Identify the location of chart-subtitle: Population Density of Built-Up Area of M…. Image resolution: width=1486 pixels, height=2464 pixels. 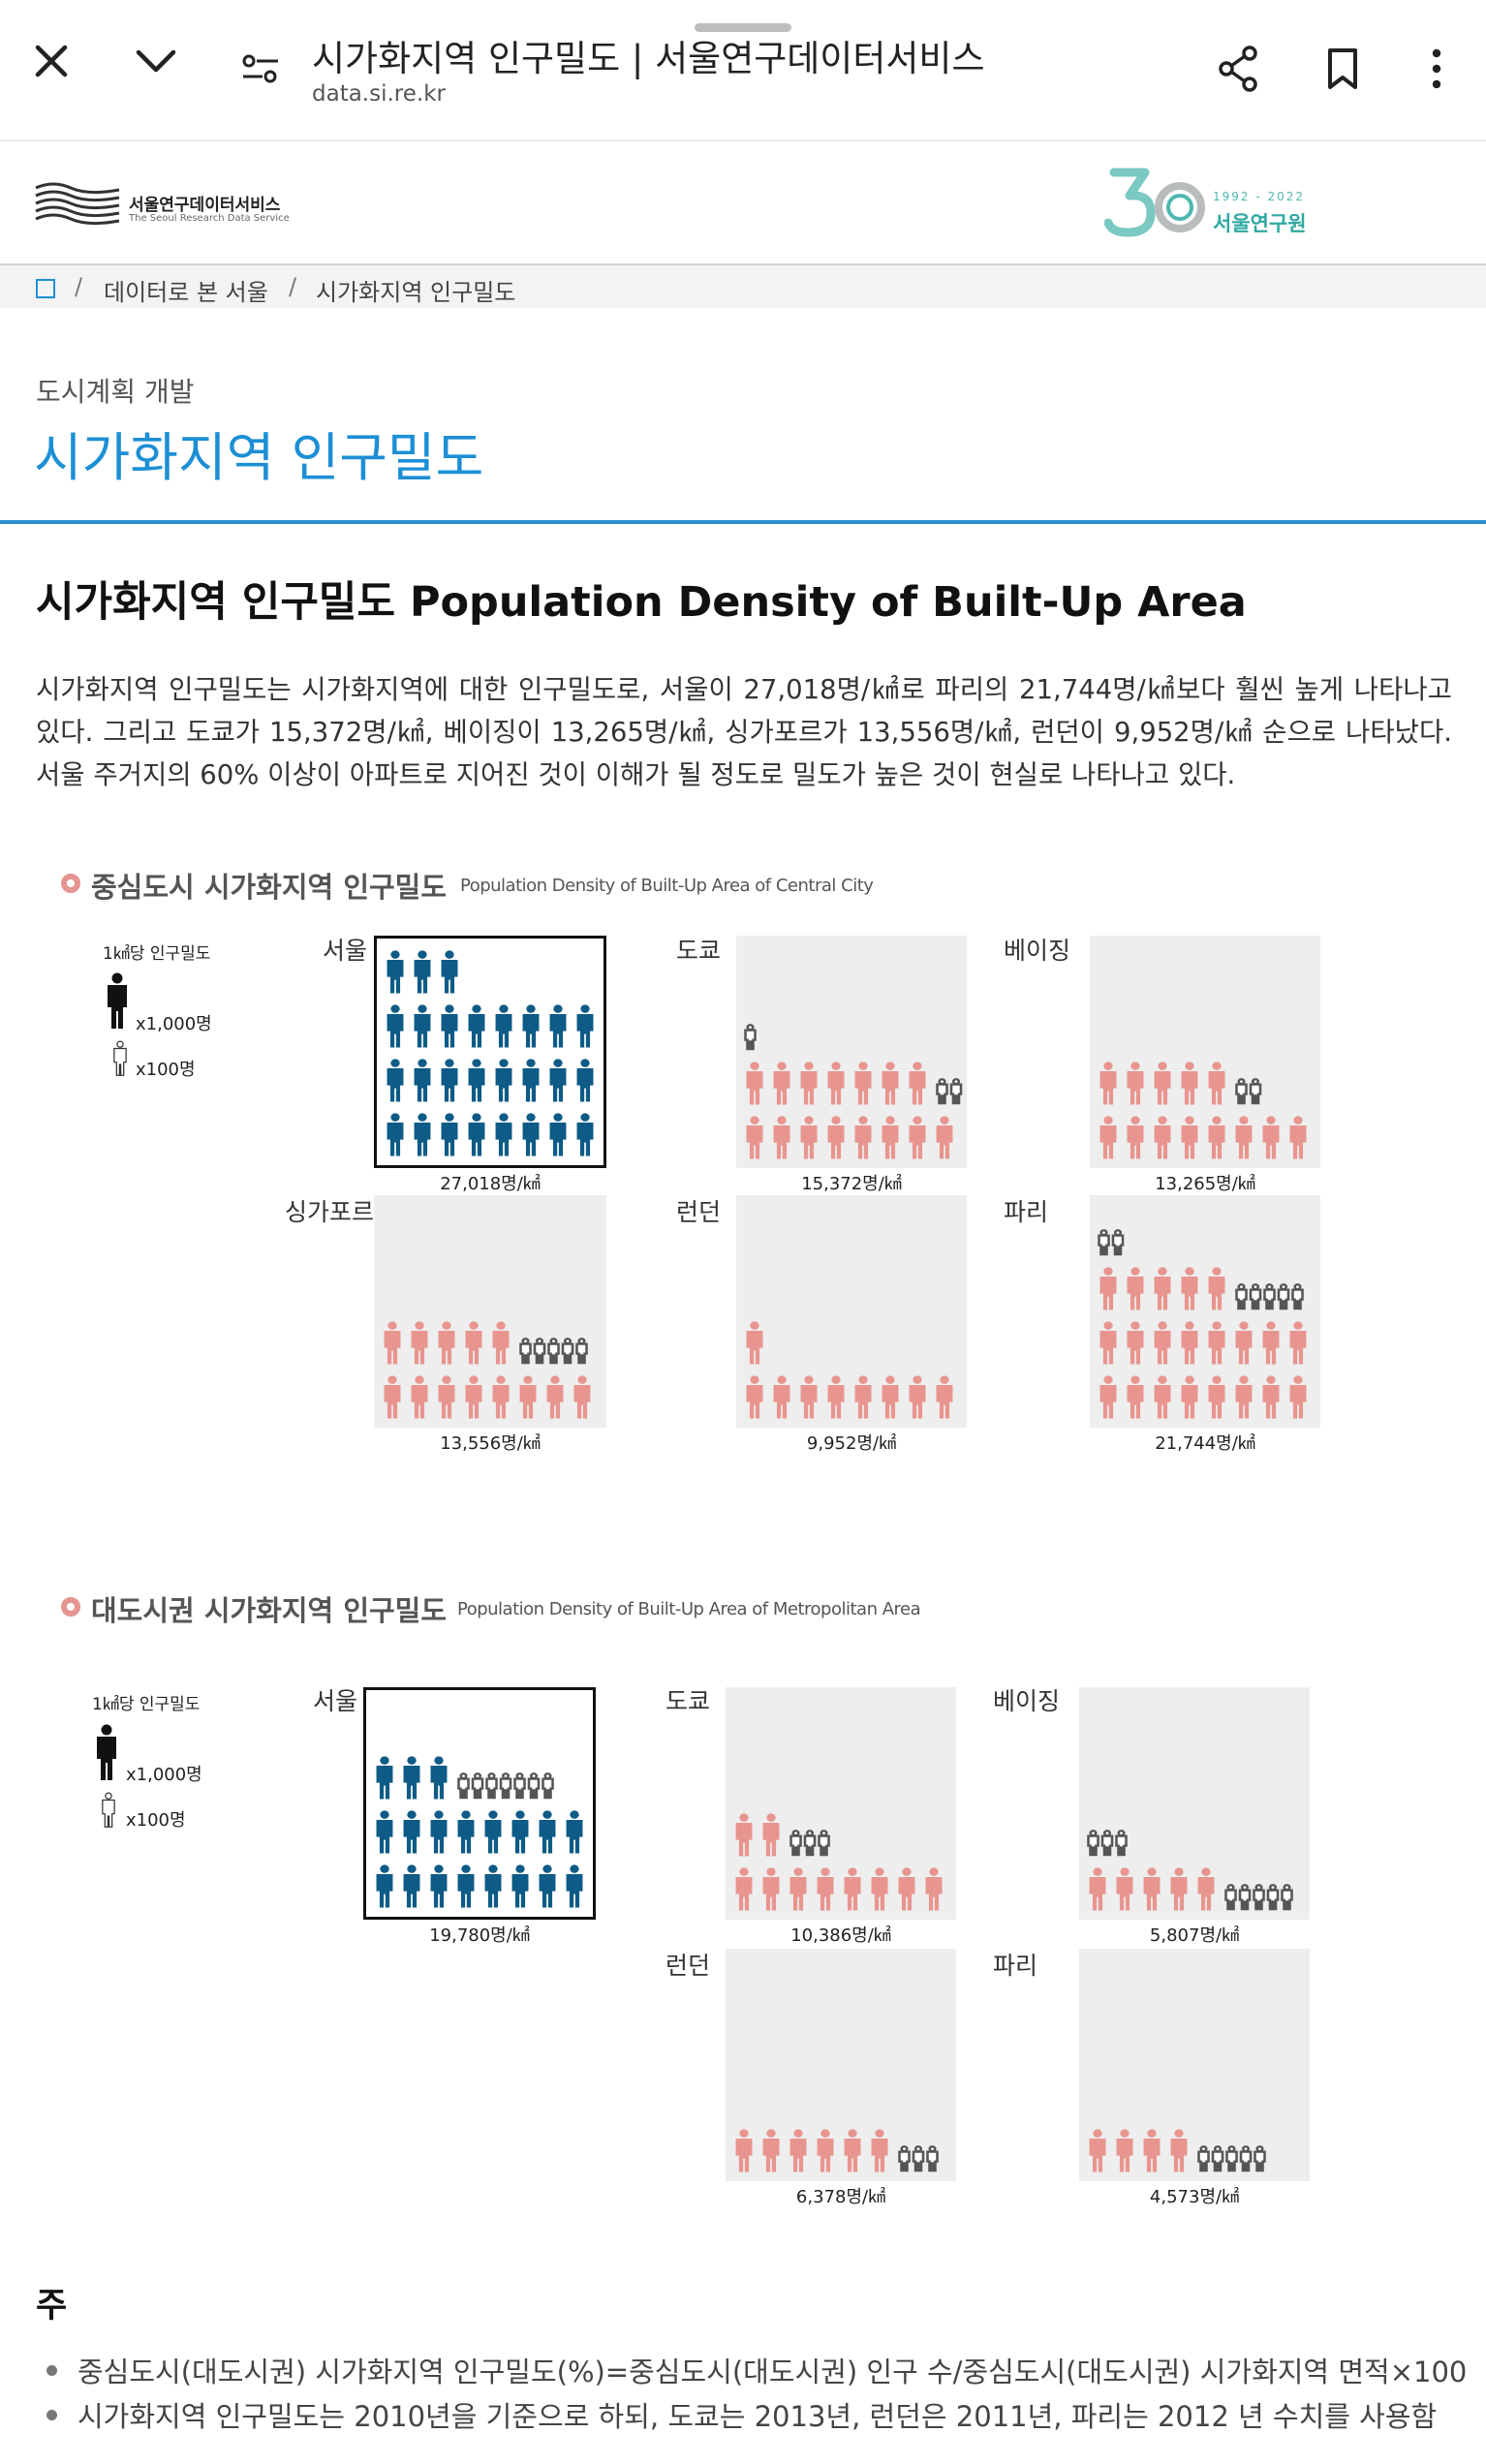
(689, 1609).